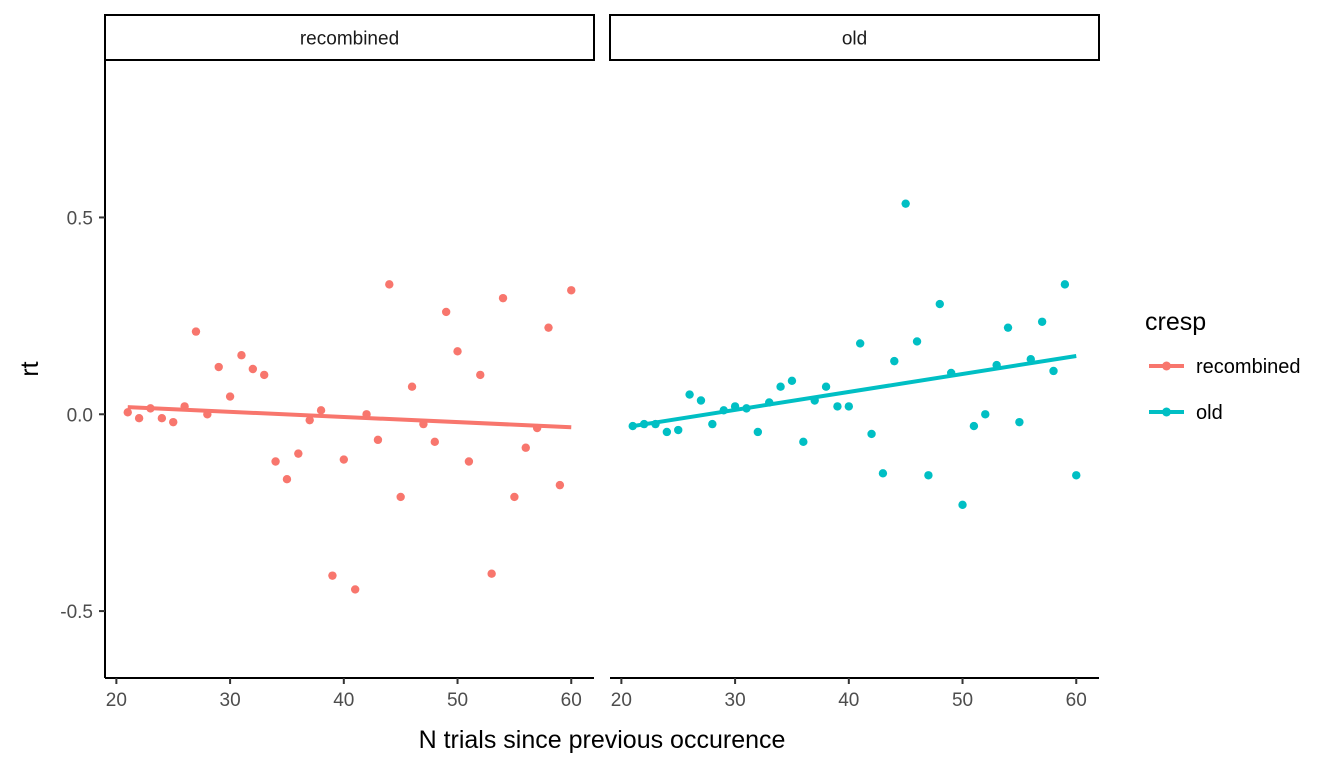  What do you see at coordinates (1175, 322) in the screenshot?
I see `legend-title: cresp` at bounding box center [1175, 322].